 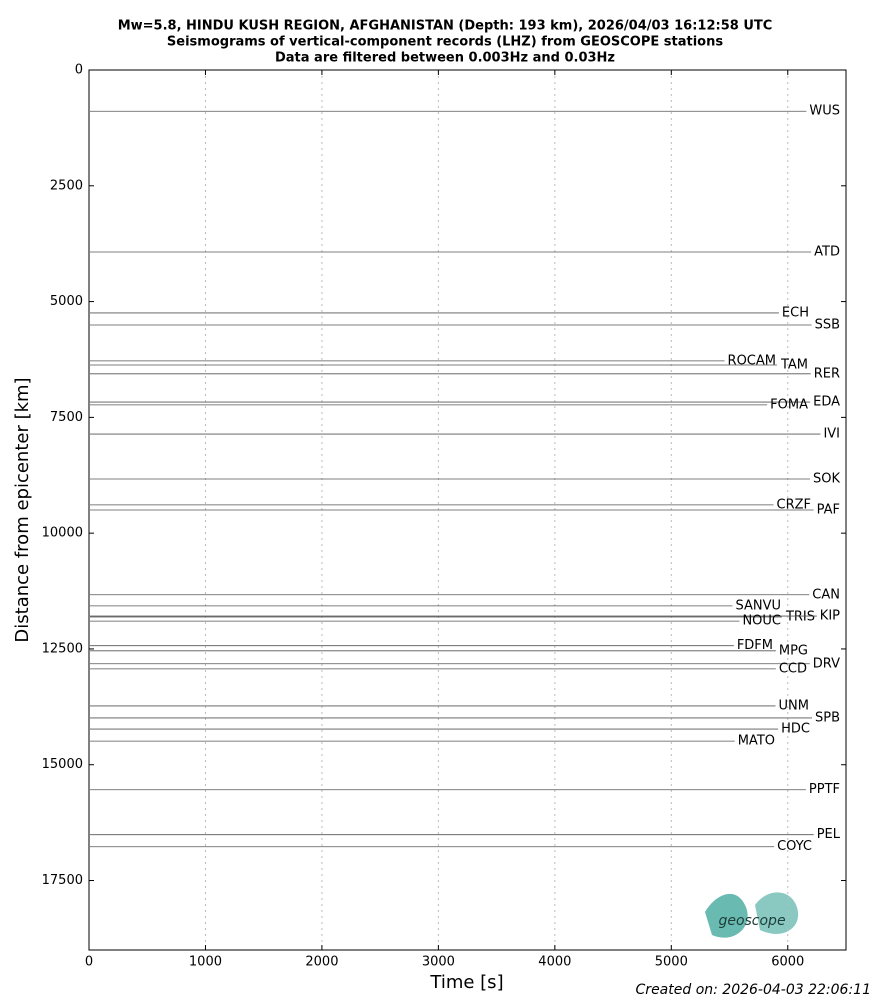 I want to click on station-label: EDA, so click(x=826, y=402).